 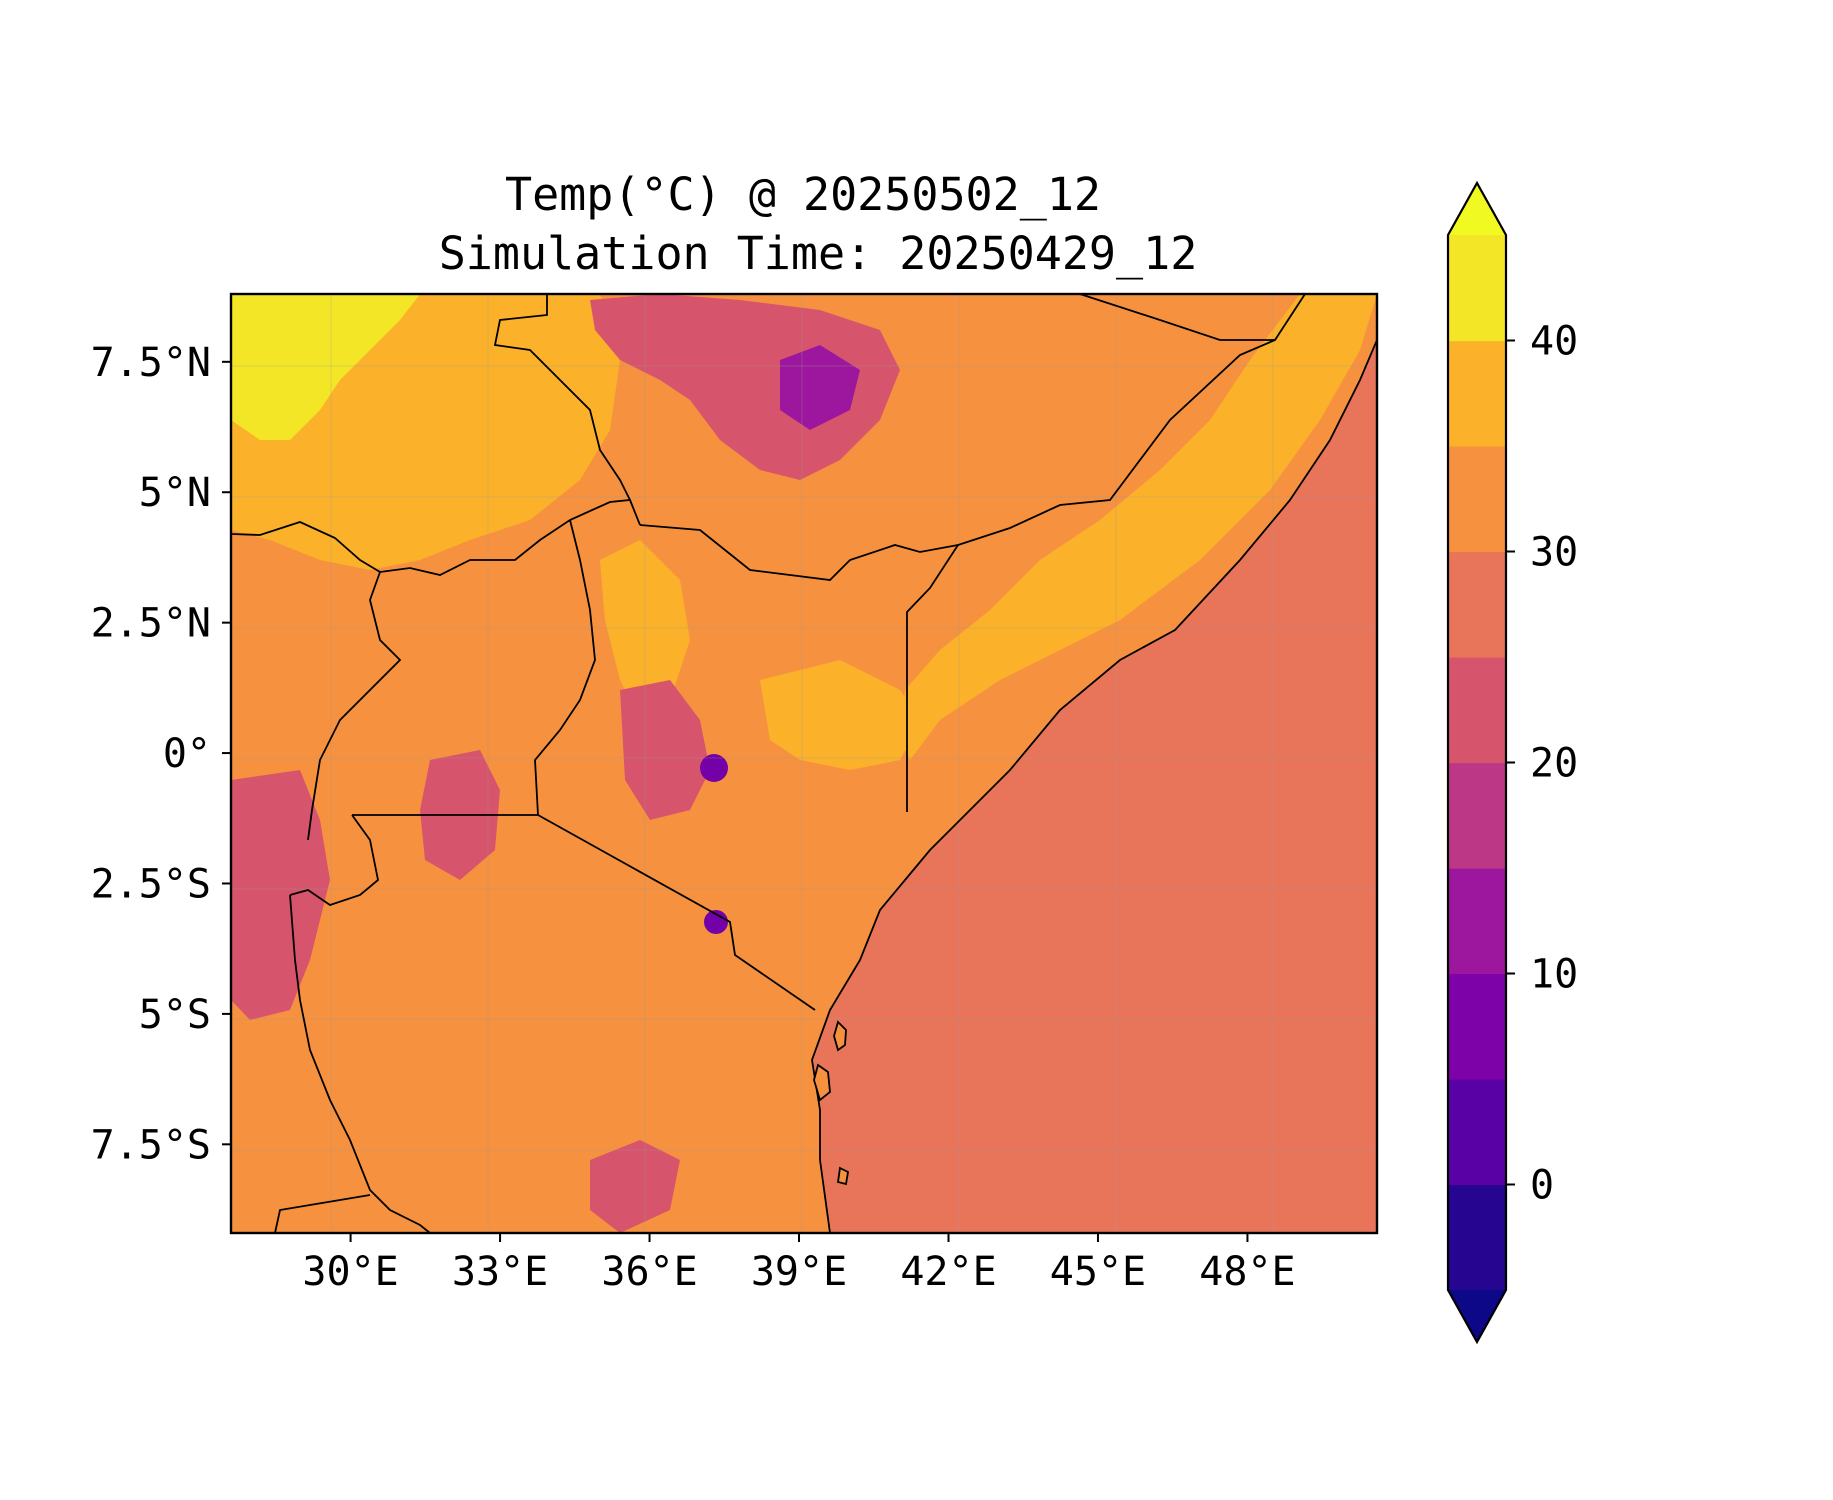 I want to click on ethiopia-summits, so click(x=820, y=387).